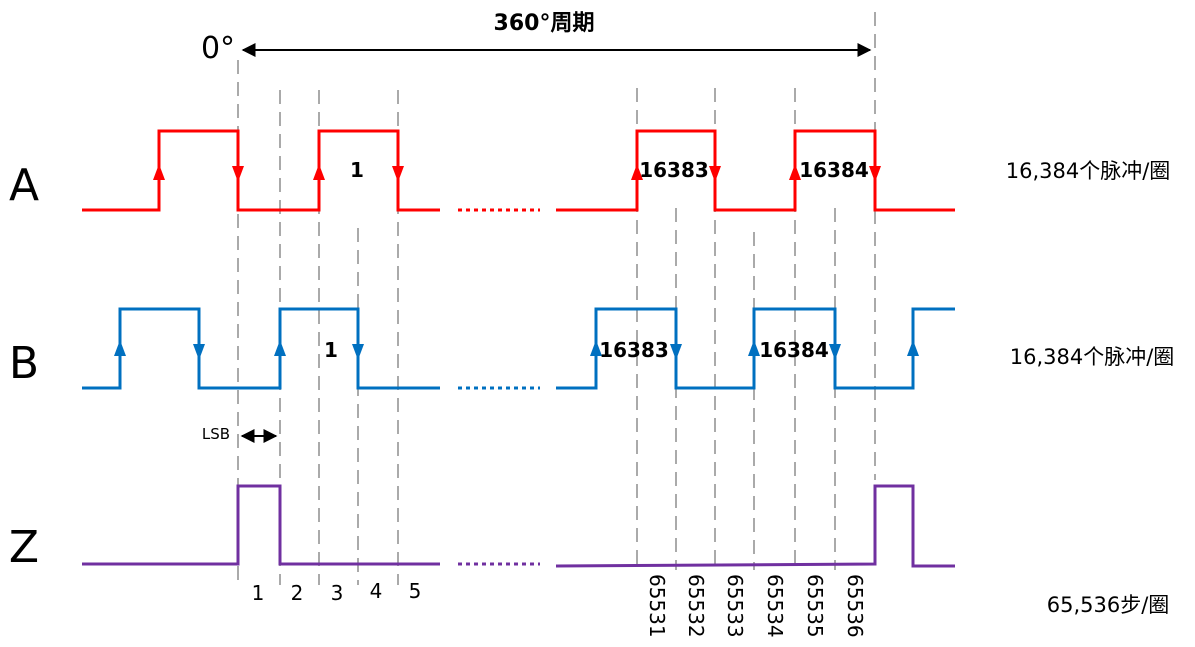 The width and height of the screenshot is (1195, 647). I want to click on channel-z-rate: 65,536步/圈, so click(1108, 605).